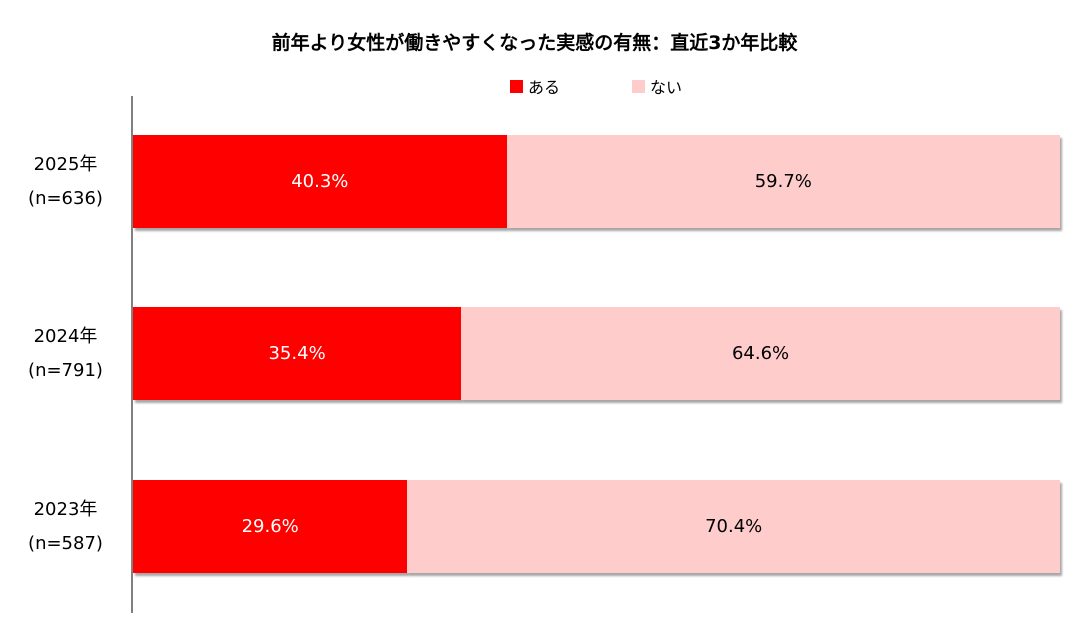 The height and width of the screenshot is (639, 1069). I want to click on category-label: 2024年 (n=791), so click(65, 354).